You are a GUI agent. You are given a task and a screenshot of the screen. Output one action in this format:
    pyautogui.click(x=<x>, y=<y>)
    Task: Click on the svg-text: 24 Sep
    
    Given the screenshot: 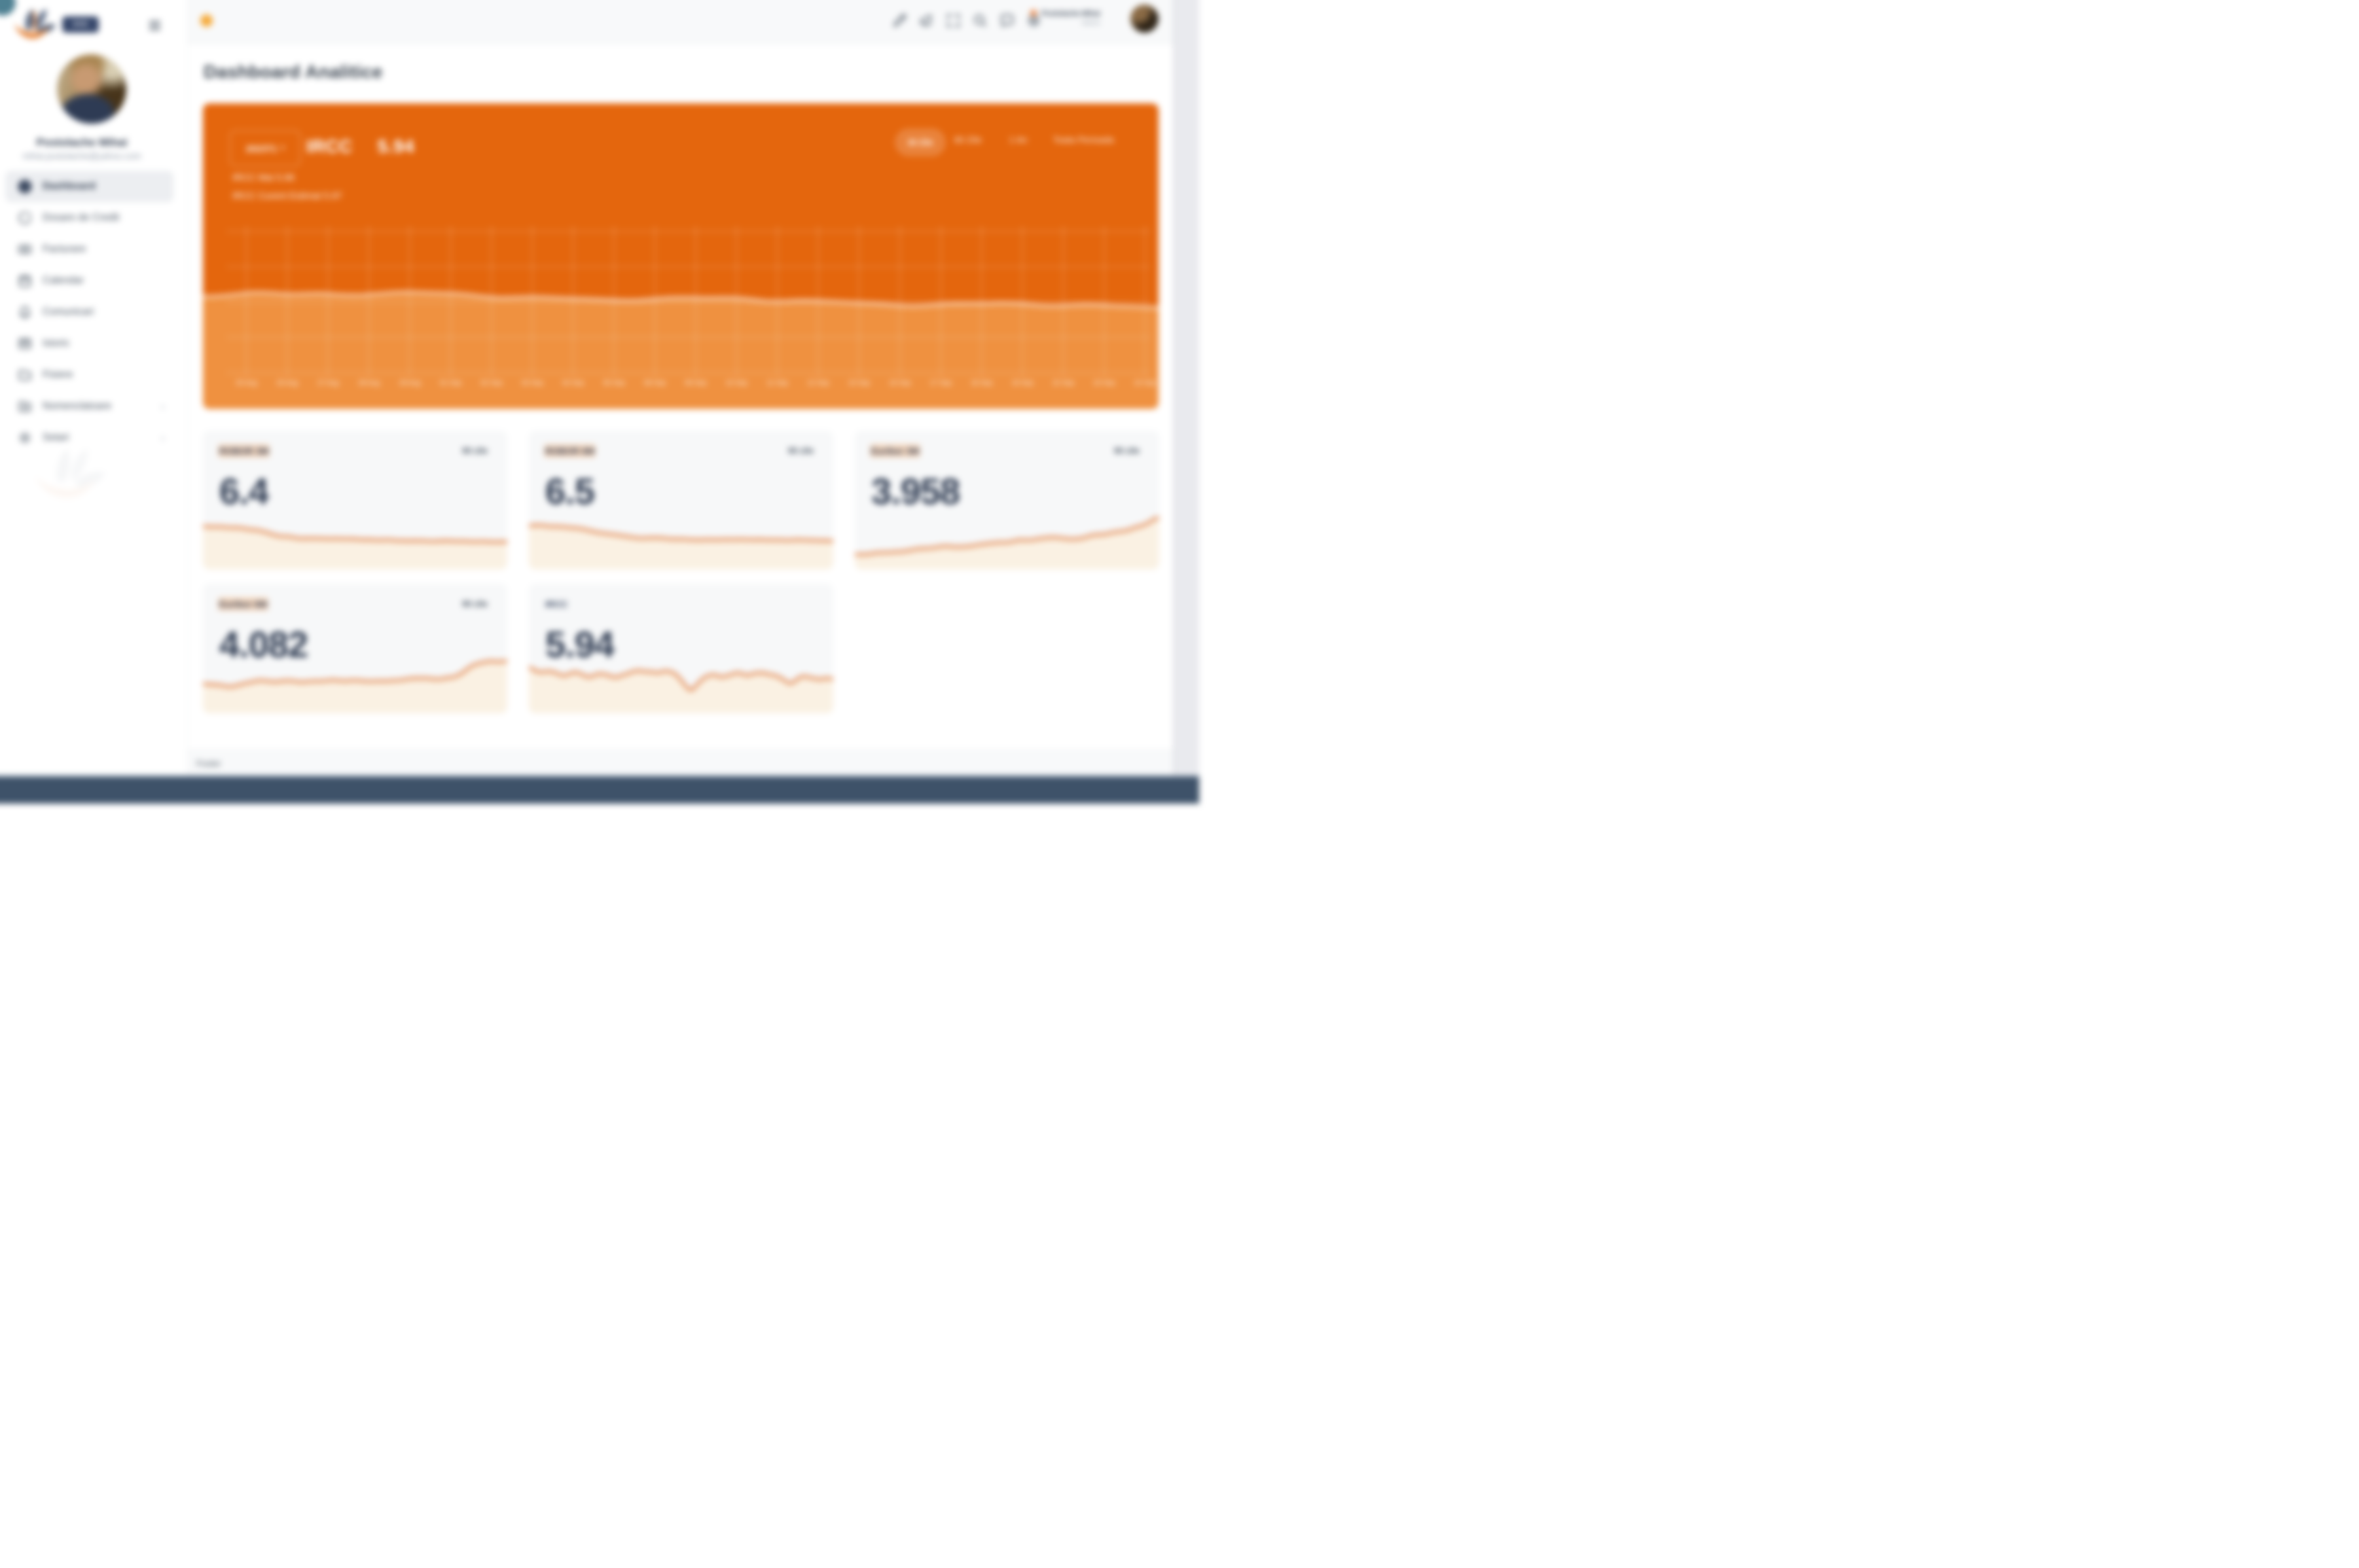 What is the action you would take?
    pyautogui.click(x=1145, y=383)
    